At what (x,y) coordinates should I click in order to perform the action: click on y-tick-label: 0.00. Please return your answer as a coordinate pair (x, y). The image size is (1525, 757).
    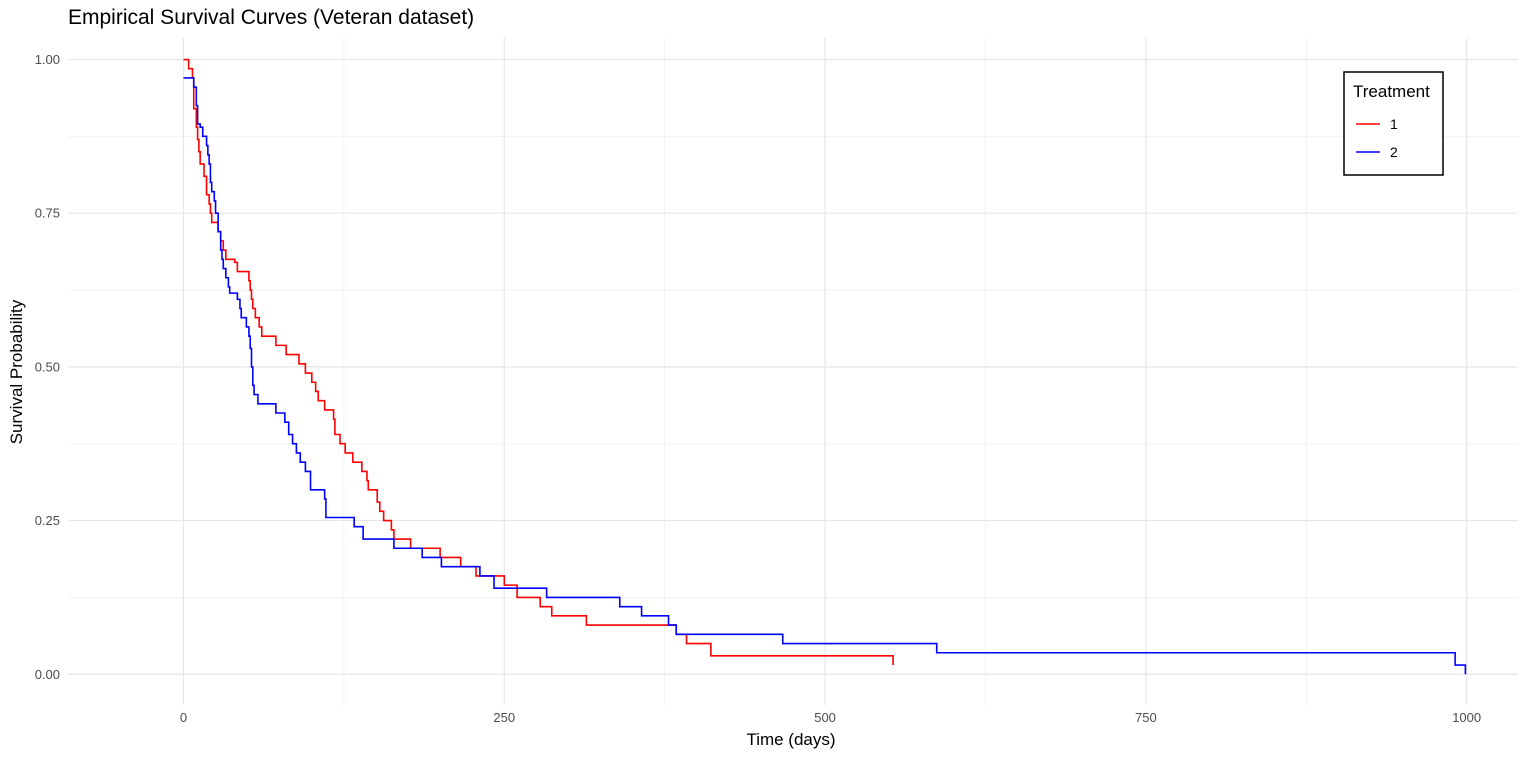
    Looking at the image, I should click on (47, 674).